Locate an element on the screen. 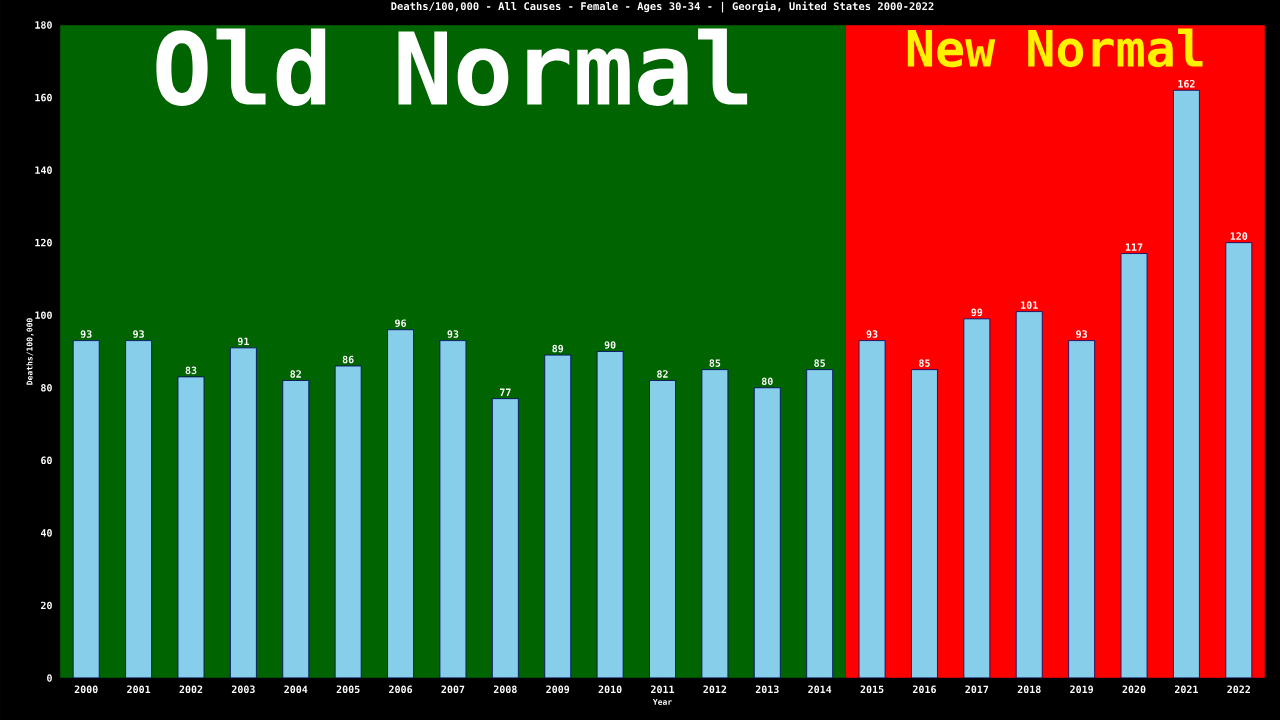  data-label: 80 is located at coordinates (767, 381).